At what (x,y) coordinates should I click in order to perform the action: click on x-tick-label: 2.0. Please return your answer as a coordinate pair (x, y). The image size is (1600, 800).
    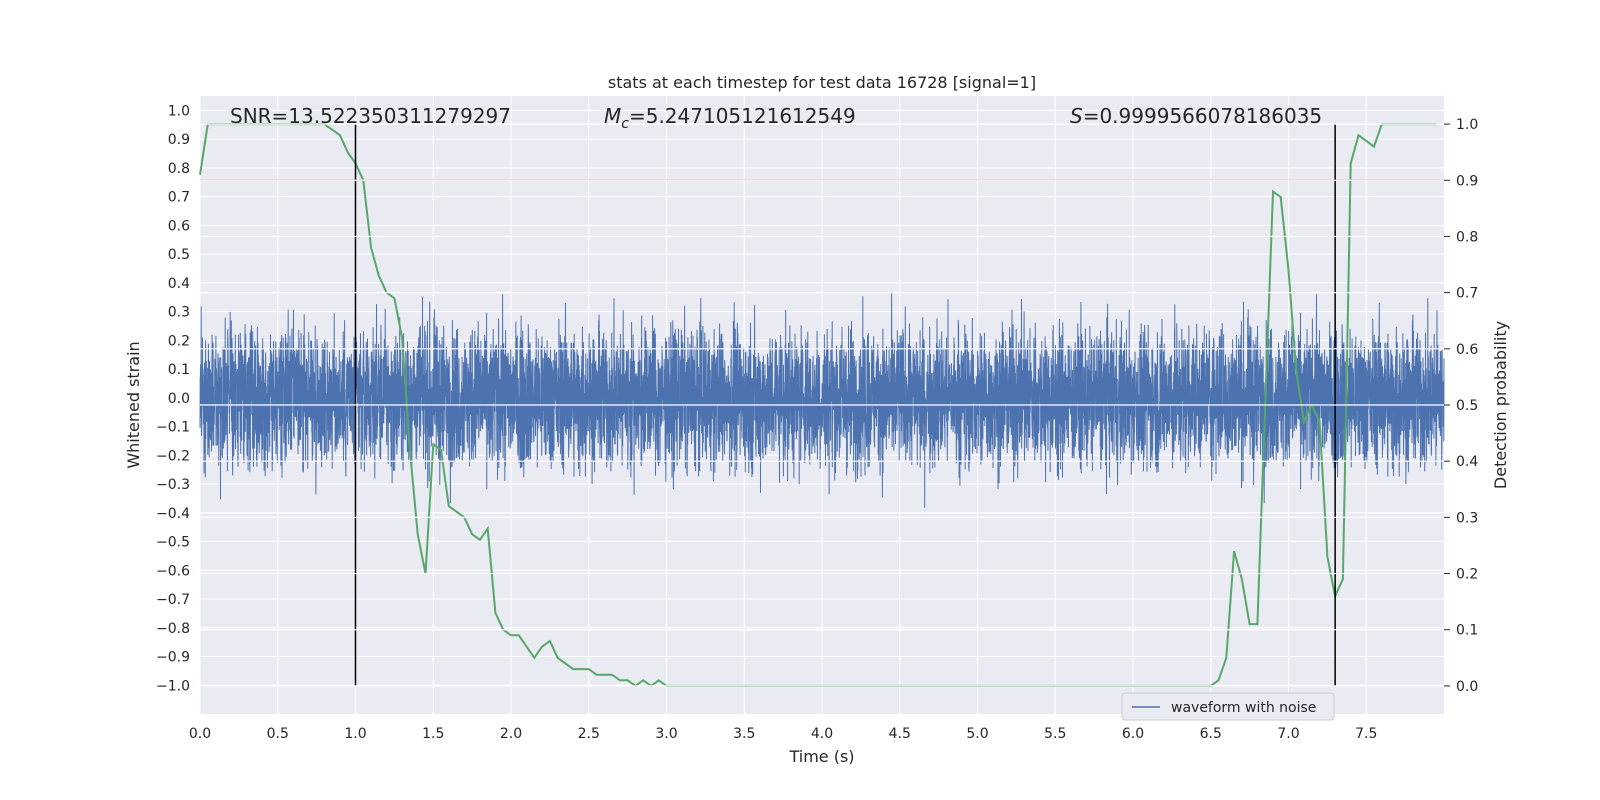
    Looking at the image, I should click on (511, 734).